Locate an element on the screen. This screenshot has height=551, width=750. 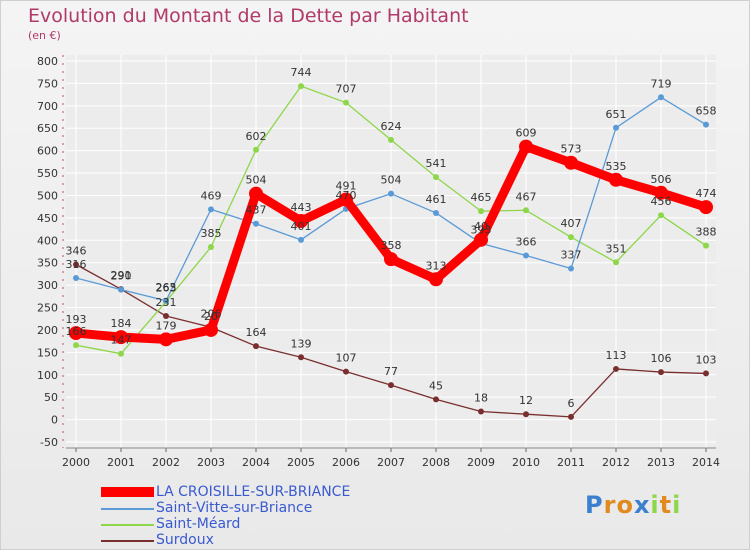
y-tick-label: 250 is located at coordinates (47, 308).